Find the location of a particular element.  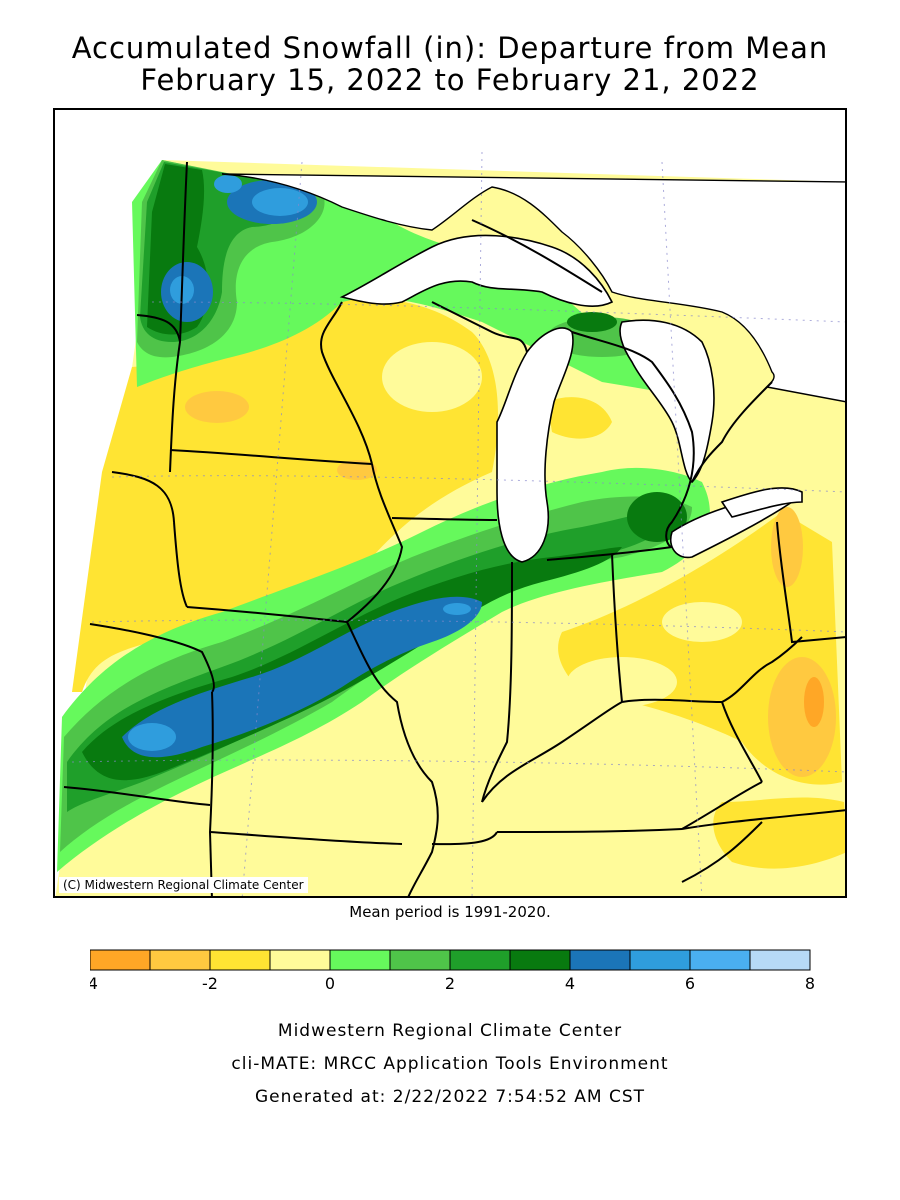

footer-organization: Midwestern Regional Climate Center is located at coordinates (450, 1031).